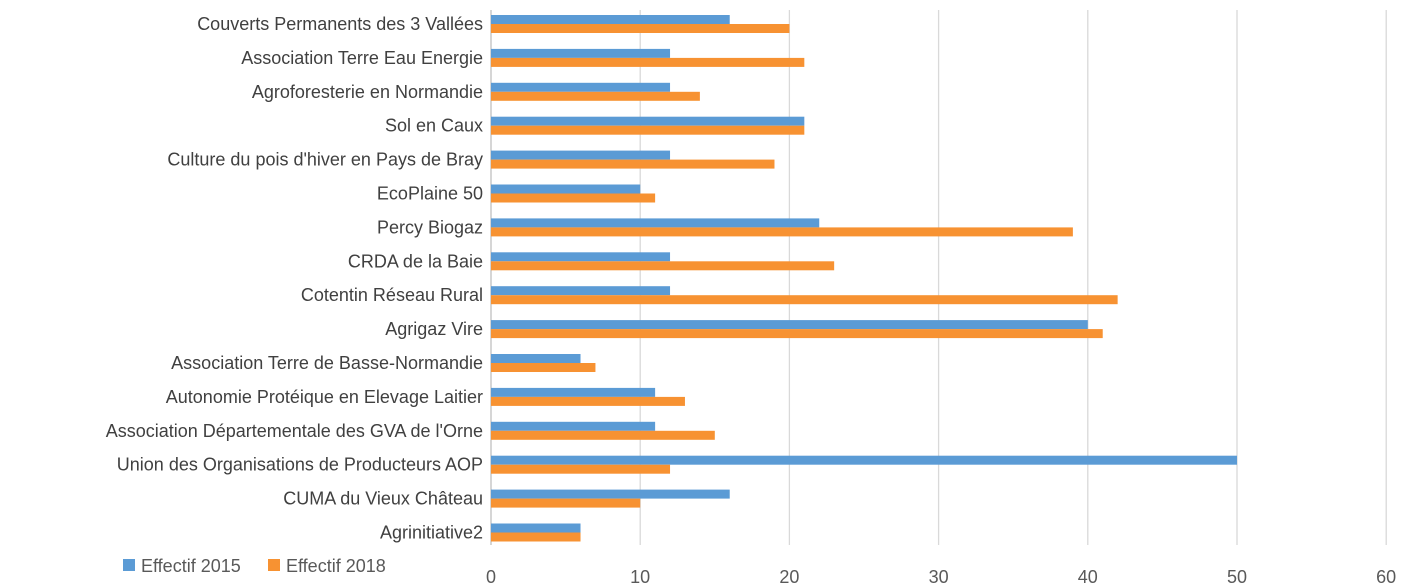 The height and width of the screenshot is (584, 1404). What do you see at coordinates (430, 194) in the screenshot?
I see `category-label: EcoPlaine 50` at bounding box center [430, 194].